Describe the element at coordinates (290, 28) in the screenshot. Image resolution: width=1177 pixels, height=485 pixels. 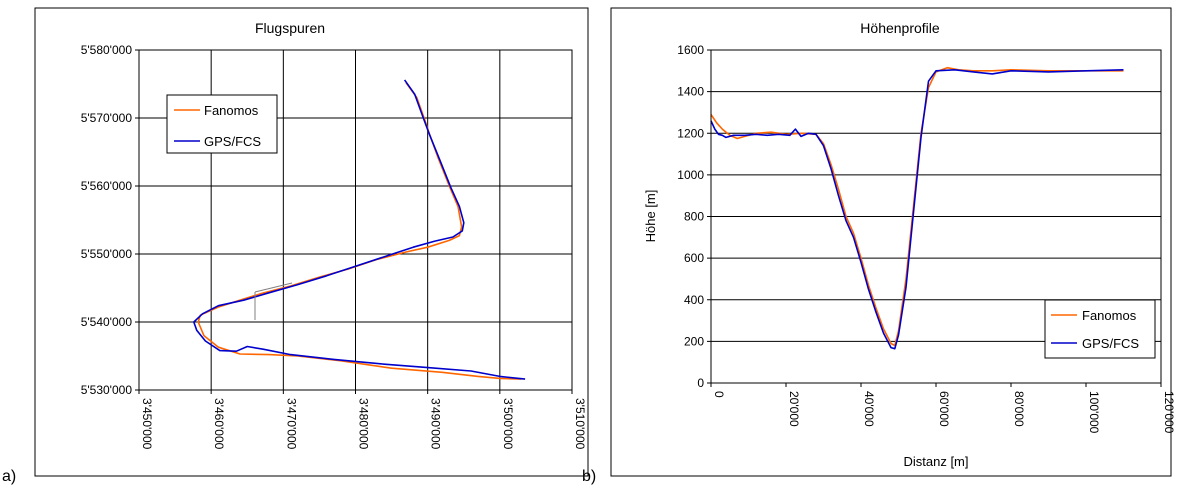
I see `panel-a-title: Flugspuren` at that location.